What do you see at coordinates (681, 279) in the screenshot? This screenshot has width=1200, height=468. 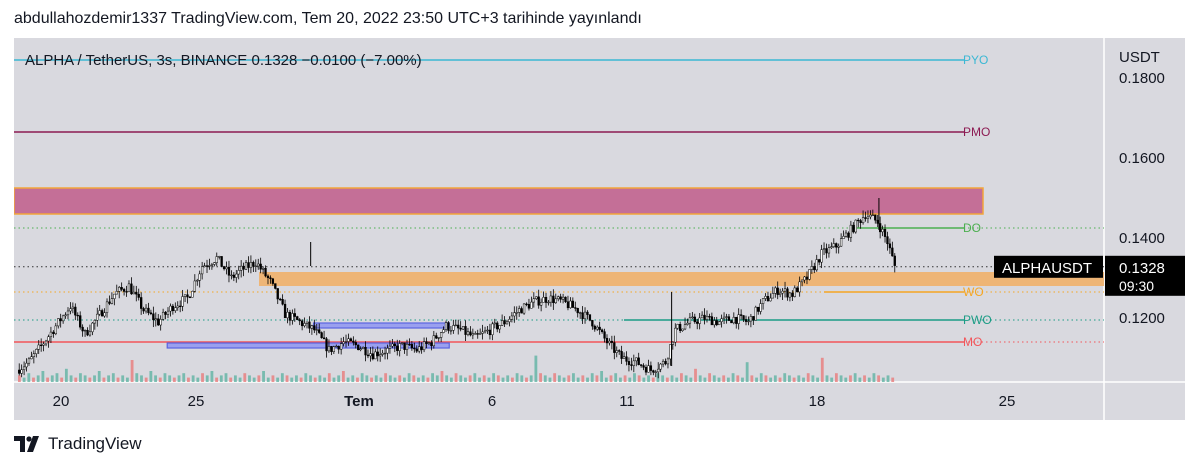 I see `support-zone` at bounding box center [681, 279].